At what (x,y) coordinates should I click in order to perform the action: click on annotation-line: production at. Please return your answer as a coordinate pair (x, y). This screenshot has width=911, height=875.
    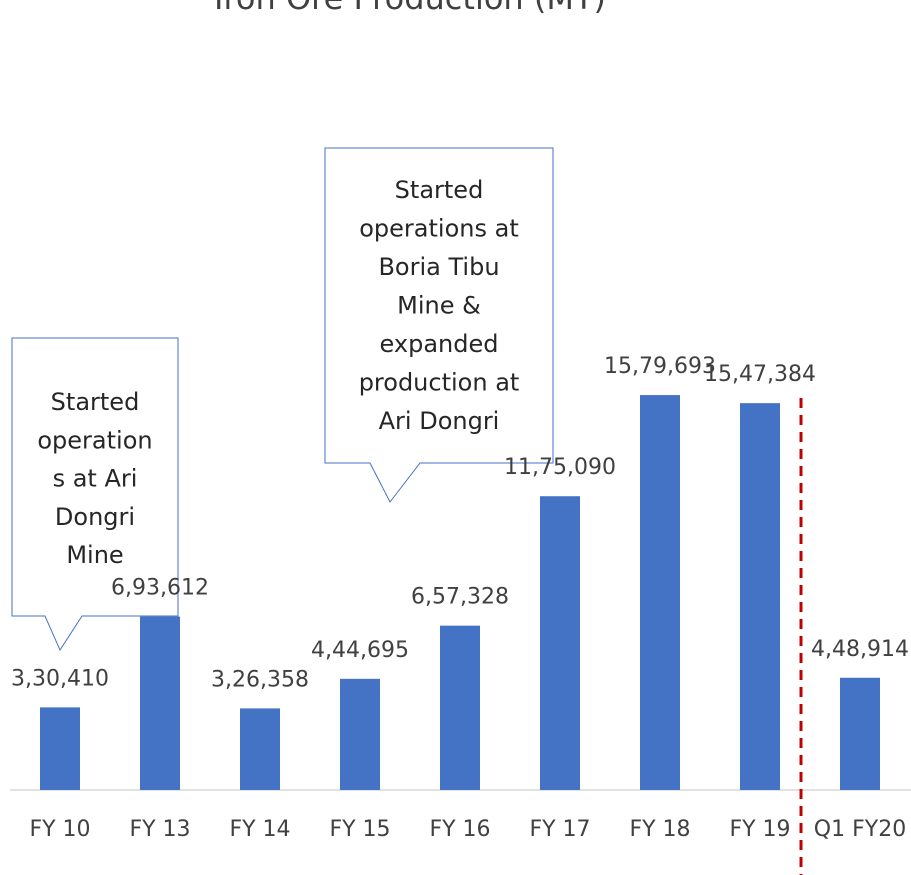
    Looking at the image, I should click on (439, 383).